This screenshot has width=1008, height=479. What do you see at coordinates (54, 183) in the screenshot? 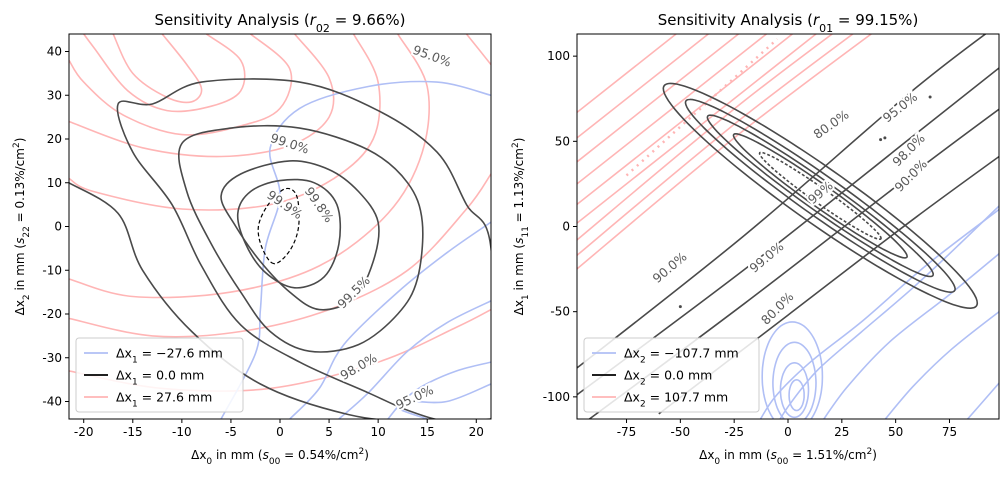
I see `y-tick-label: 10` at bounding box center [54, 183].